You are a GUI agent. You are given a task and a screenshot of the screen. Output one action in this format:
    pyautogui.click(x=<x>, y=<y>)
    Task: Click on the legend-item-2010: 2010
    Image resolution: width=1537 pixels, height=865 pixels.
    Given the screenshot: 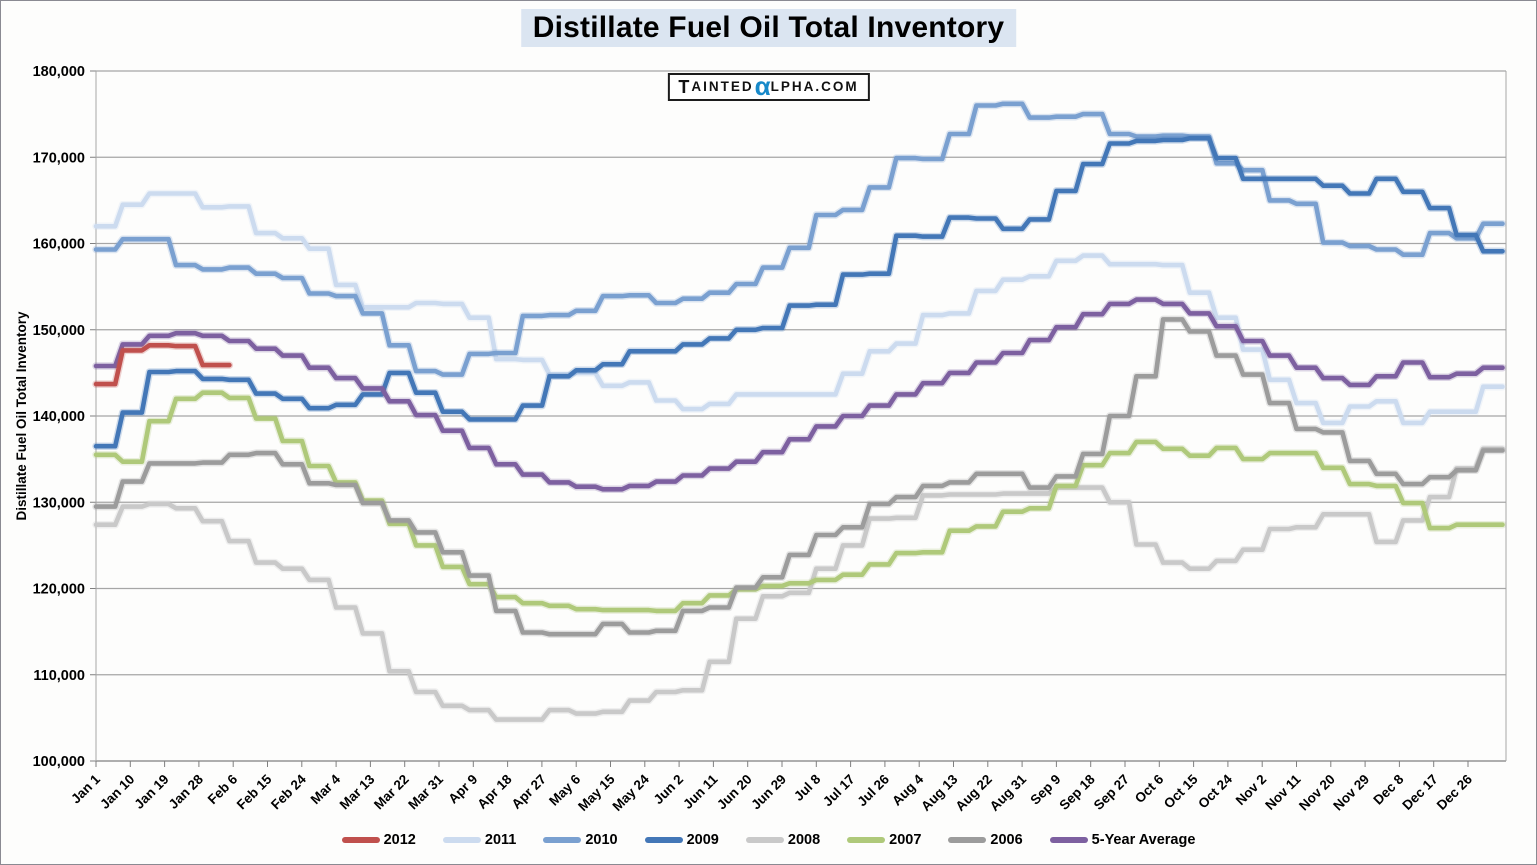 What is the action you would take?
    pyautogui.click(x=580, y=840)
    